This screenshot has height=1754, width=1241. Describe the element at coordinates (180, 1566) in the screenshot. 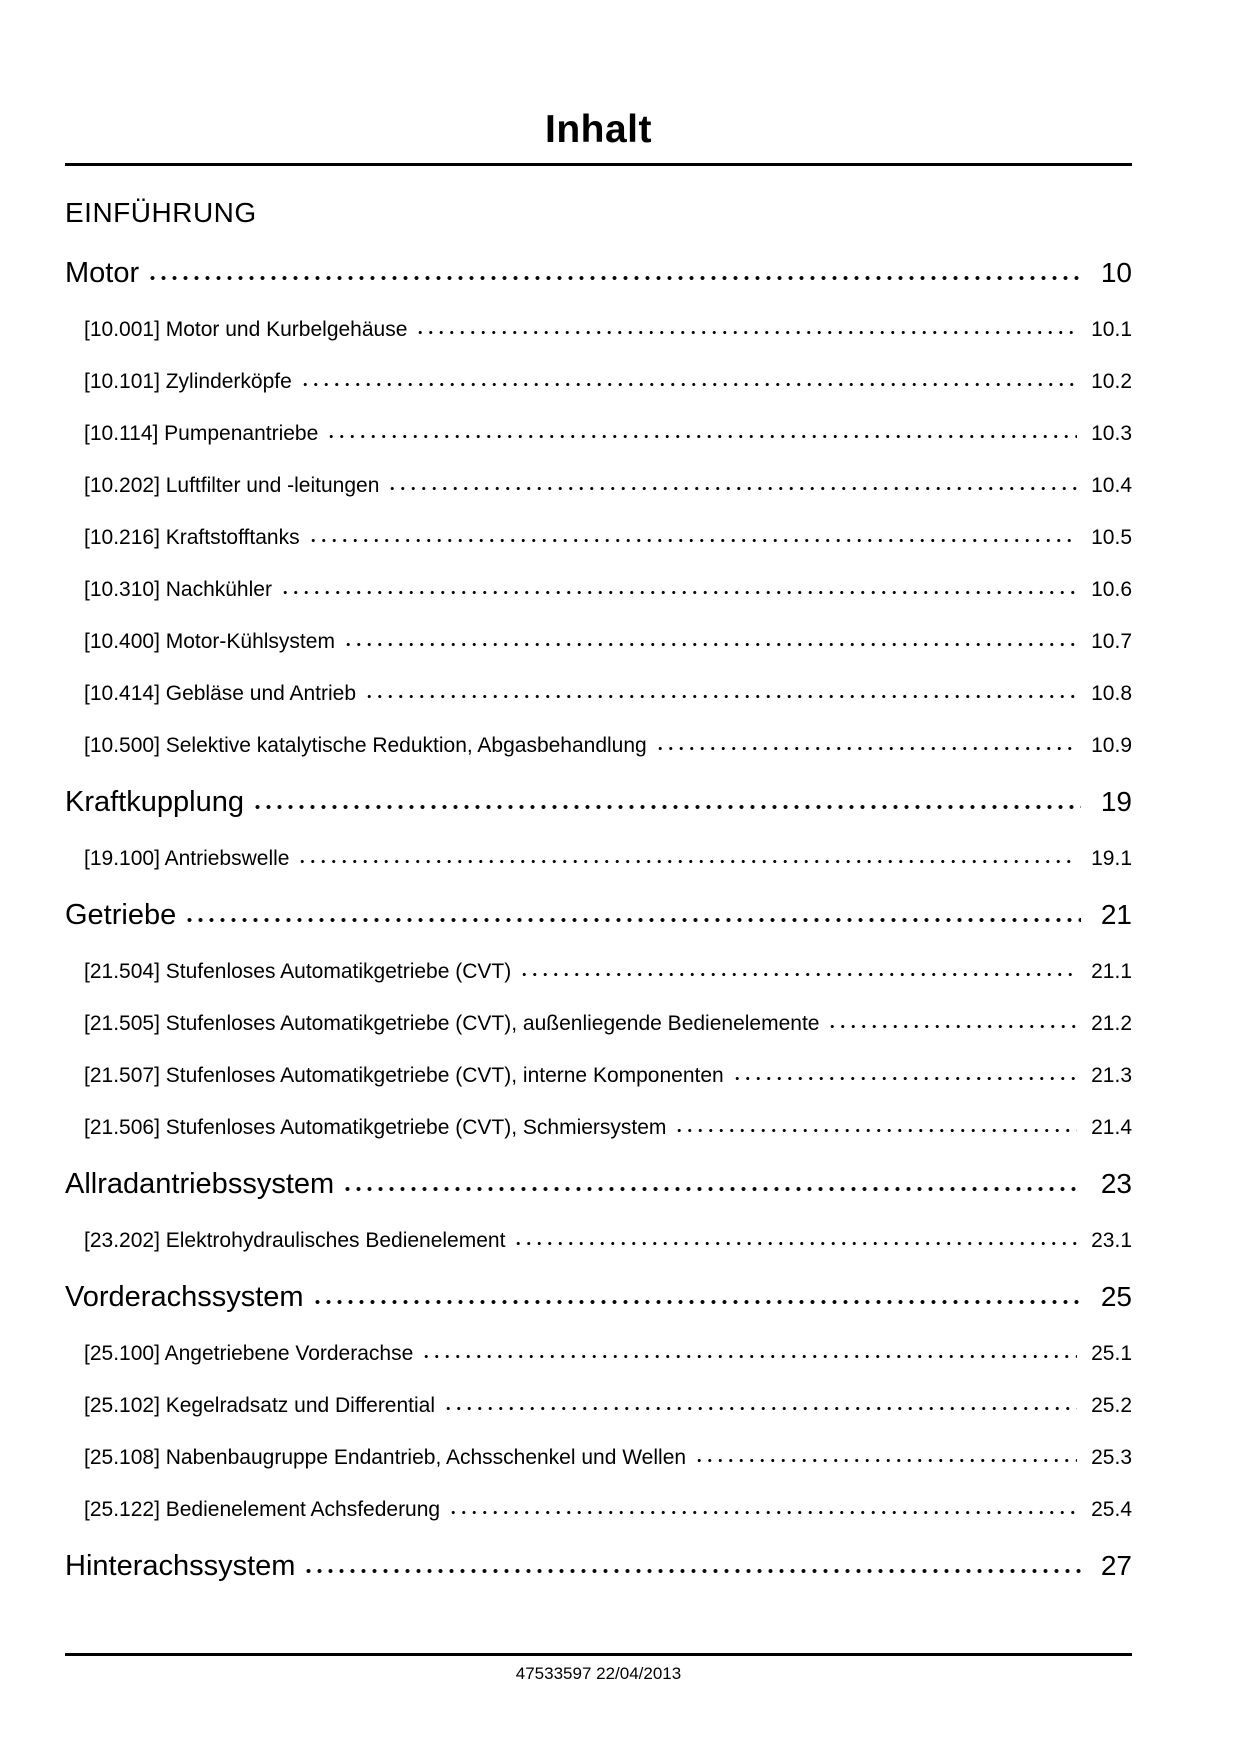

I see `toc-section-label: Hinterachssystem` at that location.